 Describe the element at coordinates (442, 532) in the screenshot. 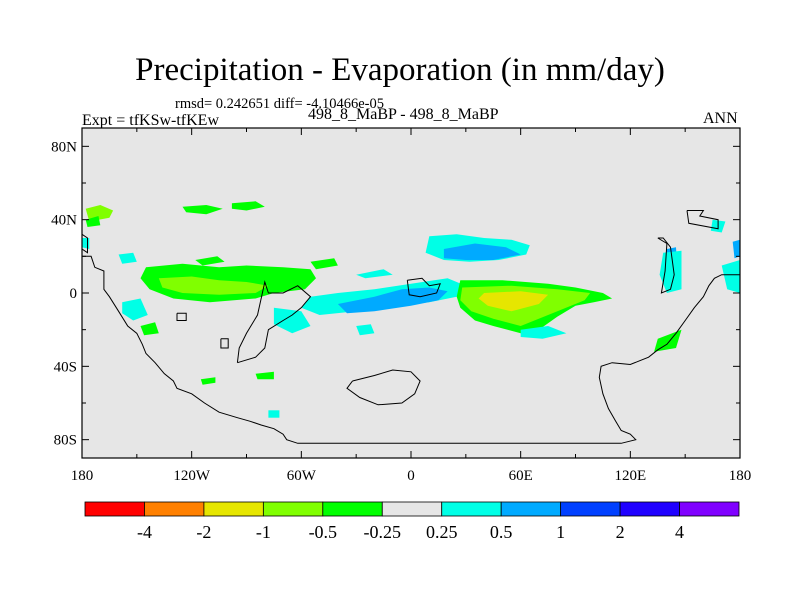

I see `colorbar-label-5: 0.25` at that location.